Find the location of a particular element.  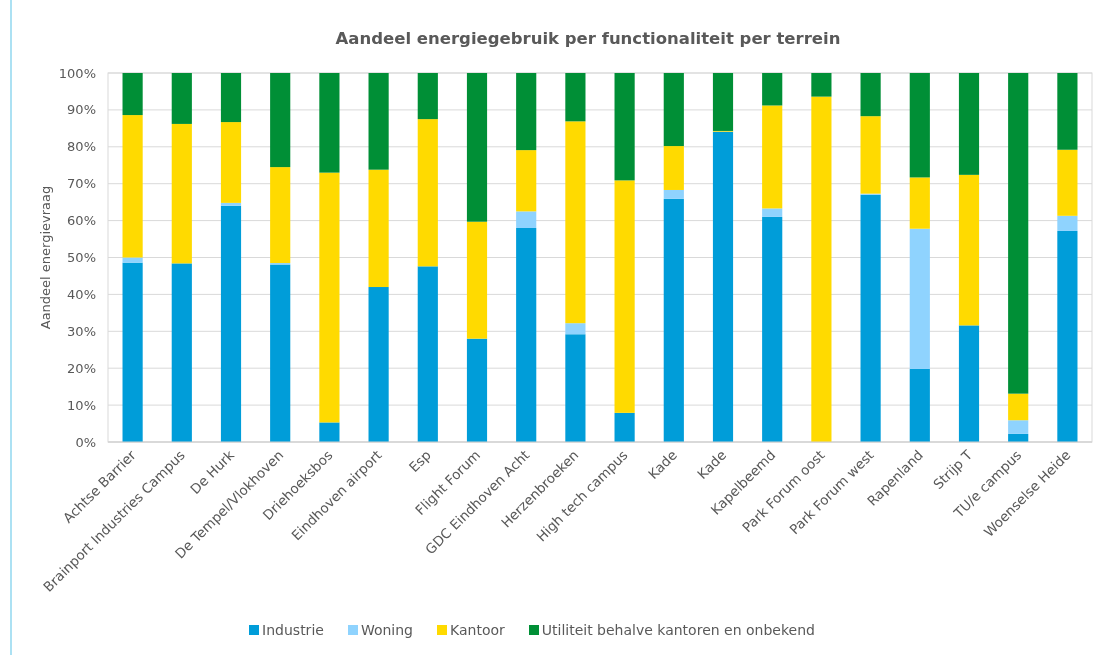

y-tick-label: 10% is located at coordinates (81, 405).